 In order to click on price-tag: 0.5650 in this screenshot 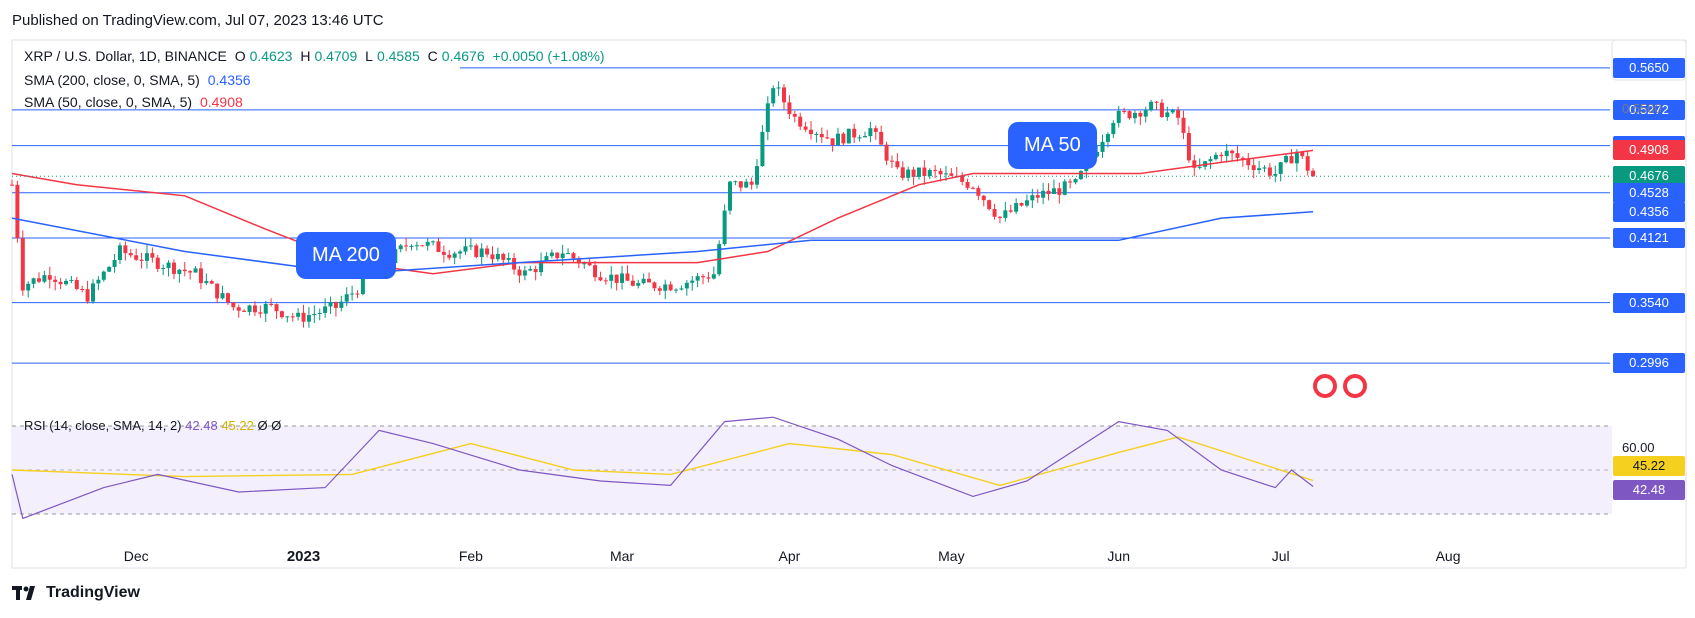, I will do `click(1649, 67)`.